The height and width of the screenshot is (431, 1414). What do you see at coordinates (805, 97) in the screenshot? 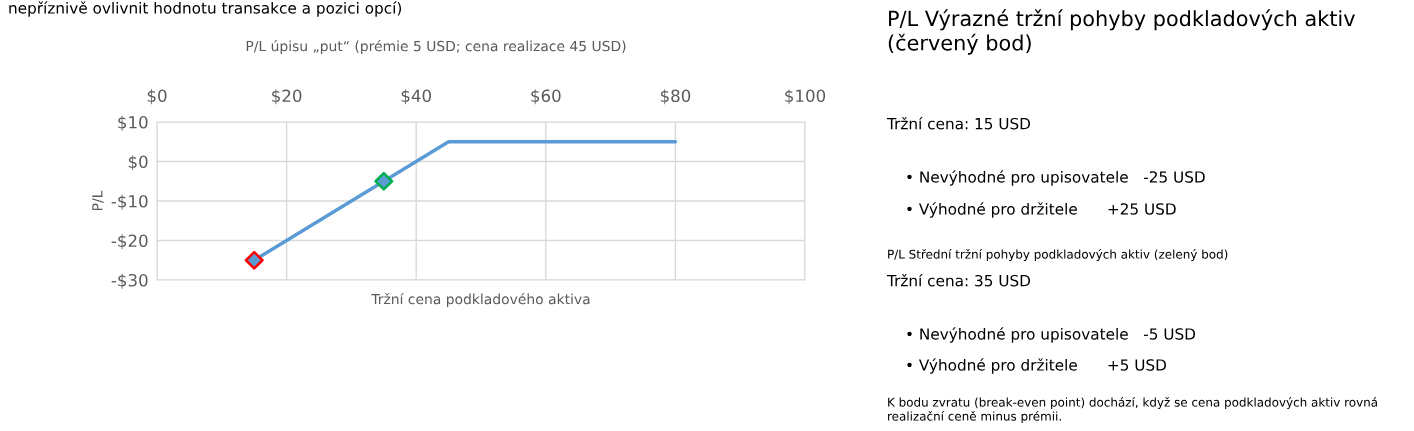
I see `x-tick-label: $100` at bounding box center [805, 97].